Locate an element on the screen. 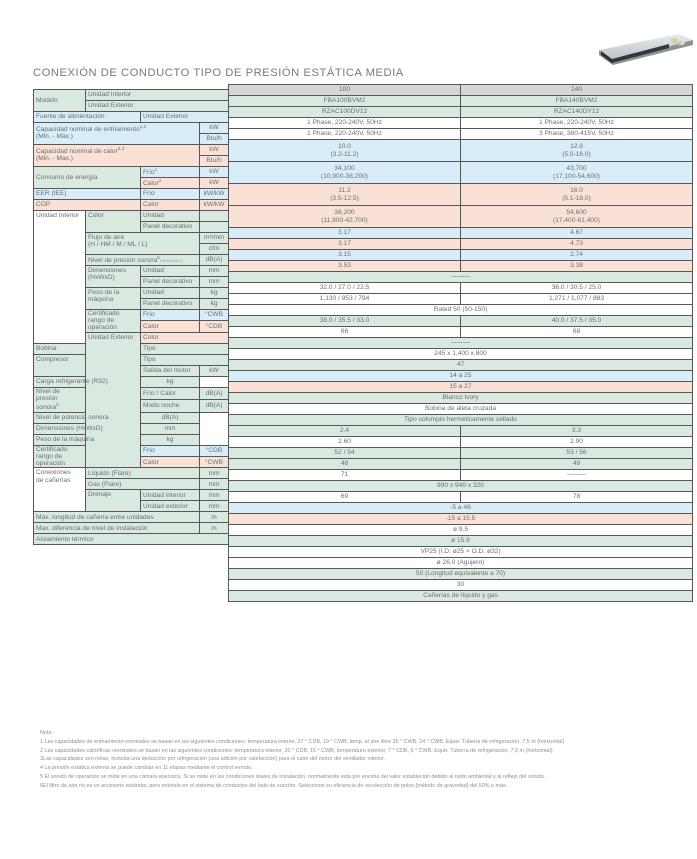 The image size is (697, 859). row-label-eer: EER (IEE) is located at coordinates (87, 194).